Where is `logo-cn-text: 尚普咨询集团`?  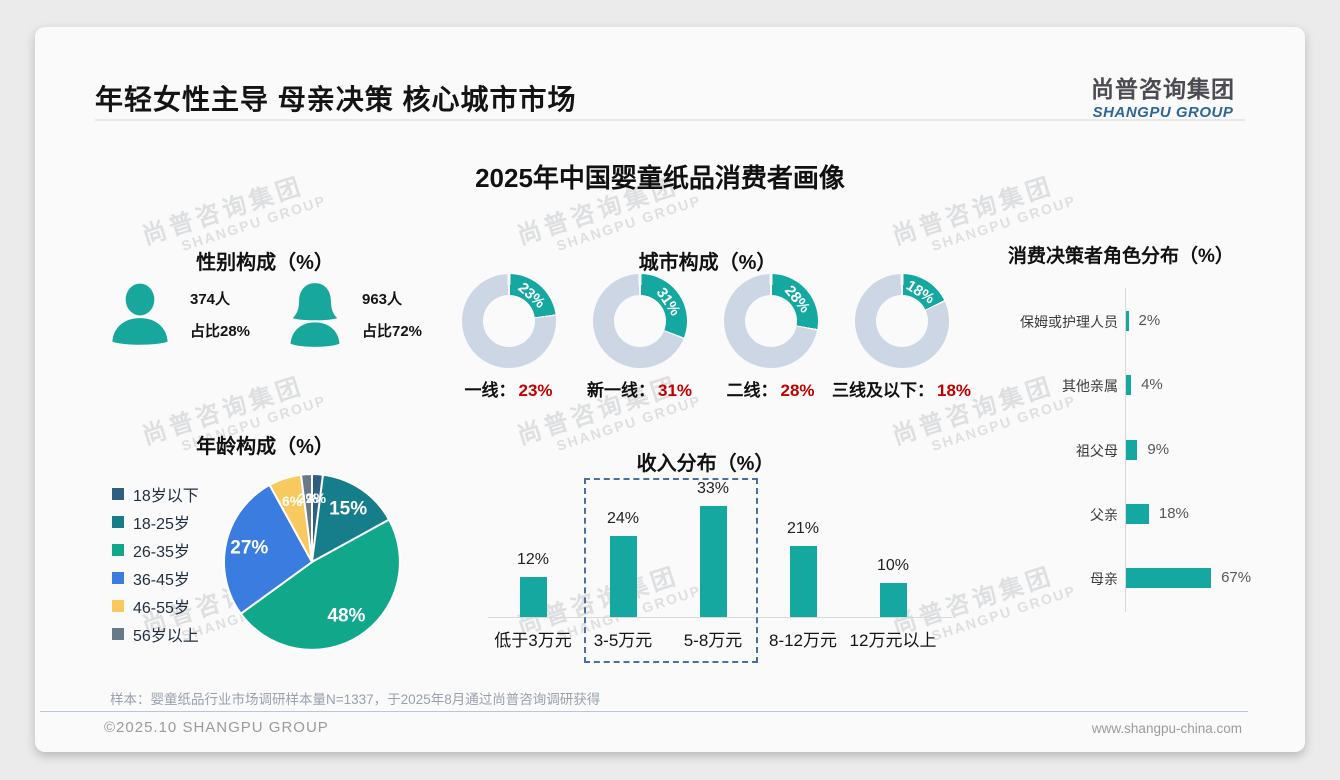 logo-cn-text: 尚普咨询集团 is located at coordinates (1163, 89).